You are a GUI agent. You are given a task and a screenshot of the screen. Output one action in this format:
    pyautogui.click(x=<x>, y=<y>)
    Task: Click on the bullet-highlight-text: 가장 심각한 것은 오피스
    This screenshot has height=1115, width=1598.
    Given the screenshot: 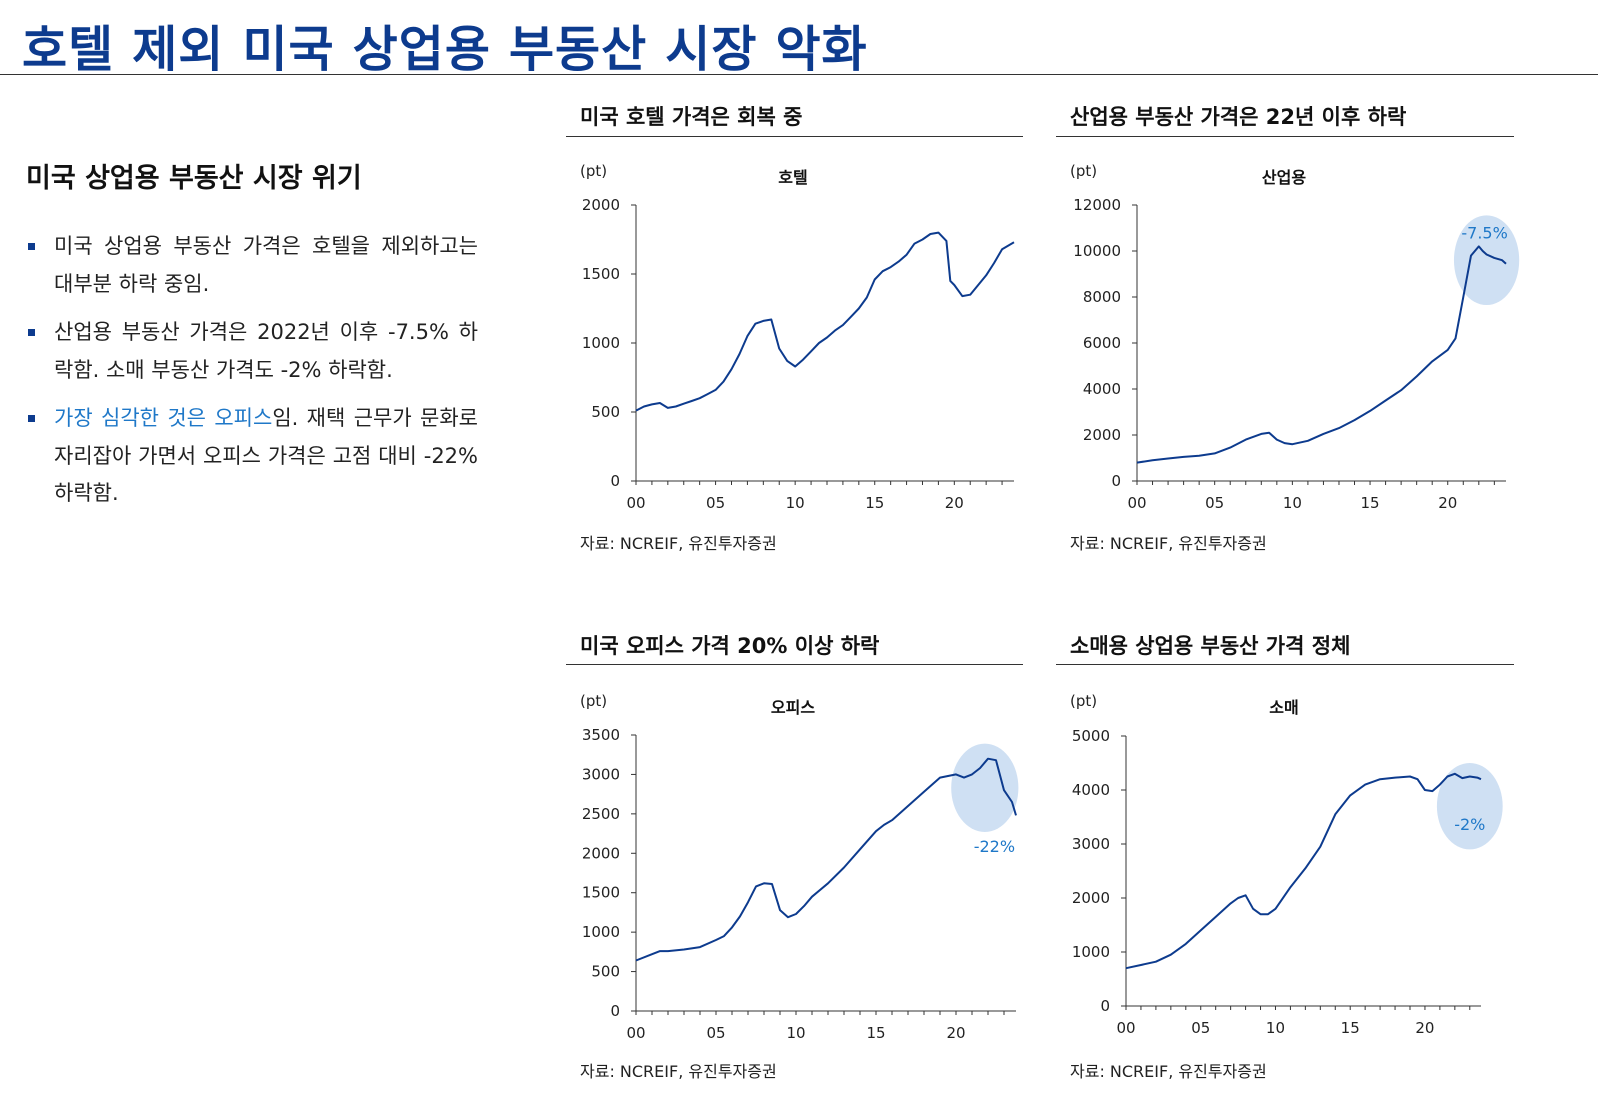 What is the action you would take?
    pyautogui.click(x=163, y=418)
    